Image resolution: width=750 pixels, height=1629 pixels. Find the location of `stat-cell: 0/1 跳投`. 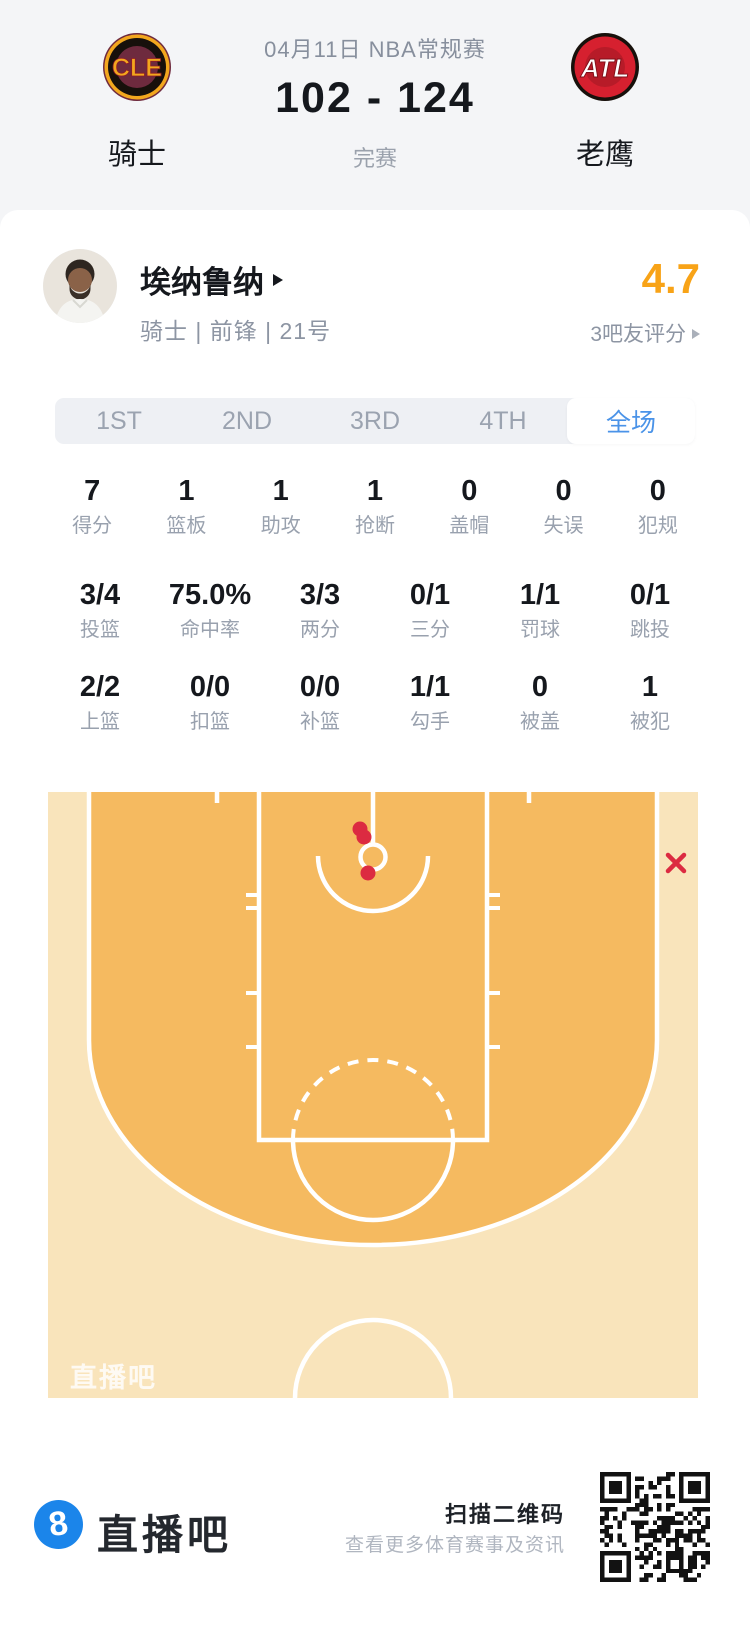

stat-cell: 0/1 跳投 is located at coordinates (650, 610).